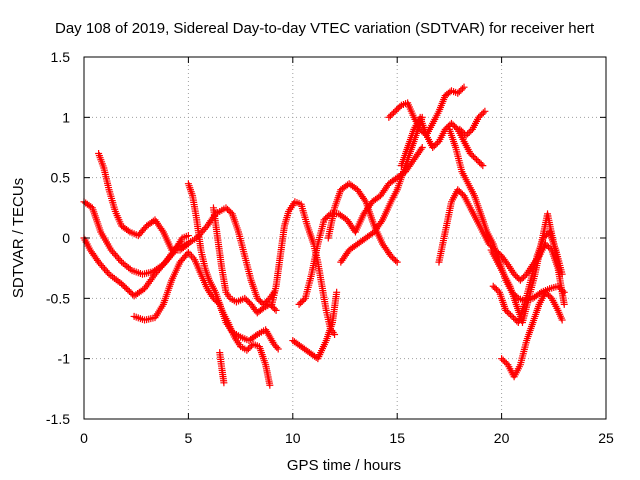  What do you see at coordinates (58, 298) in the screenshot?
I see `y-tick-label: -0.5` at bounding box center [58, 298].